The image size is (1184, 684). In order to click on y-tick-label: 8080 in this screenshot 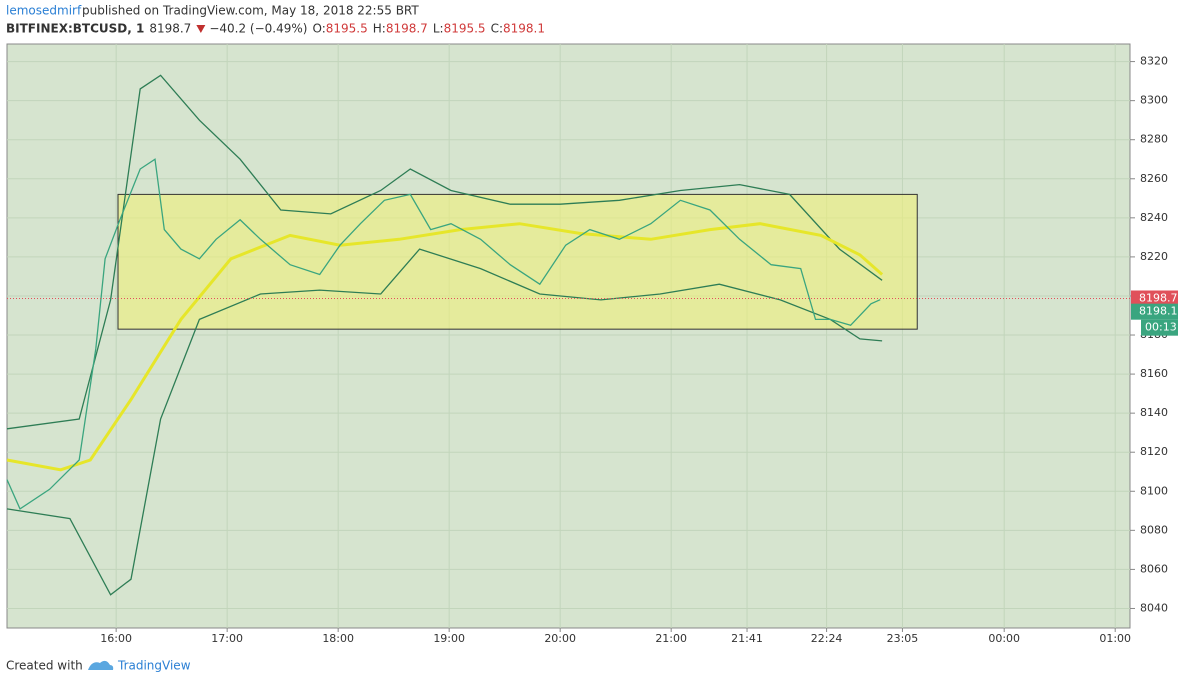, I will do `click(1154, 529)`.